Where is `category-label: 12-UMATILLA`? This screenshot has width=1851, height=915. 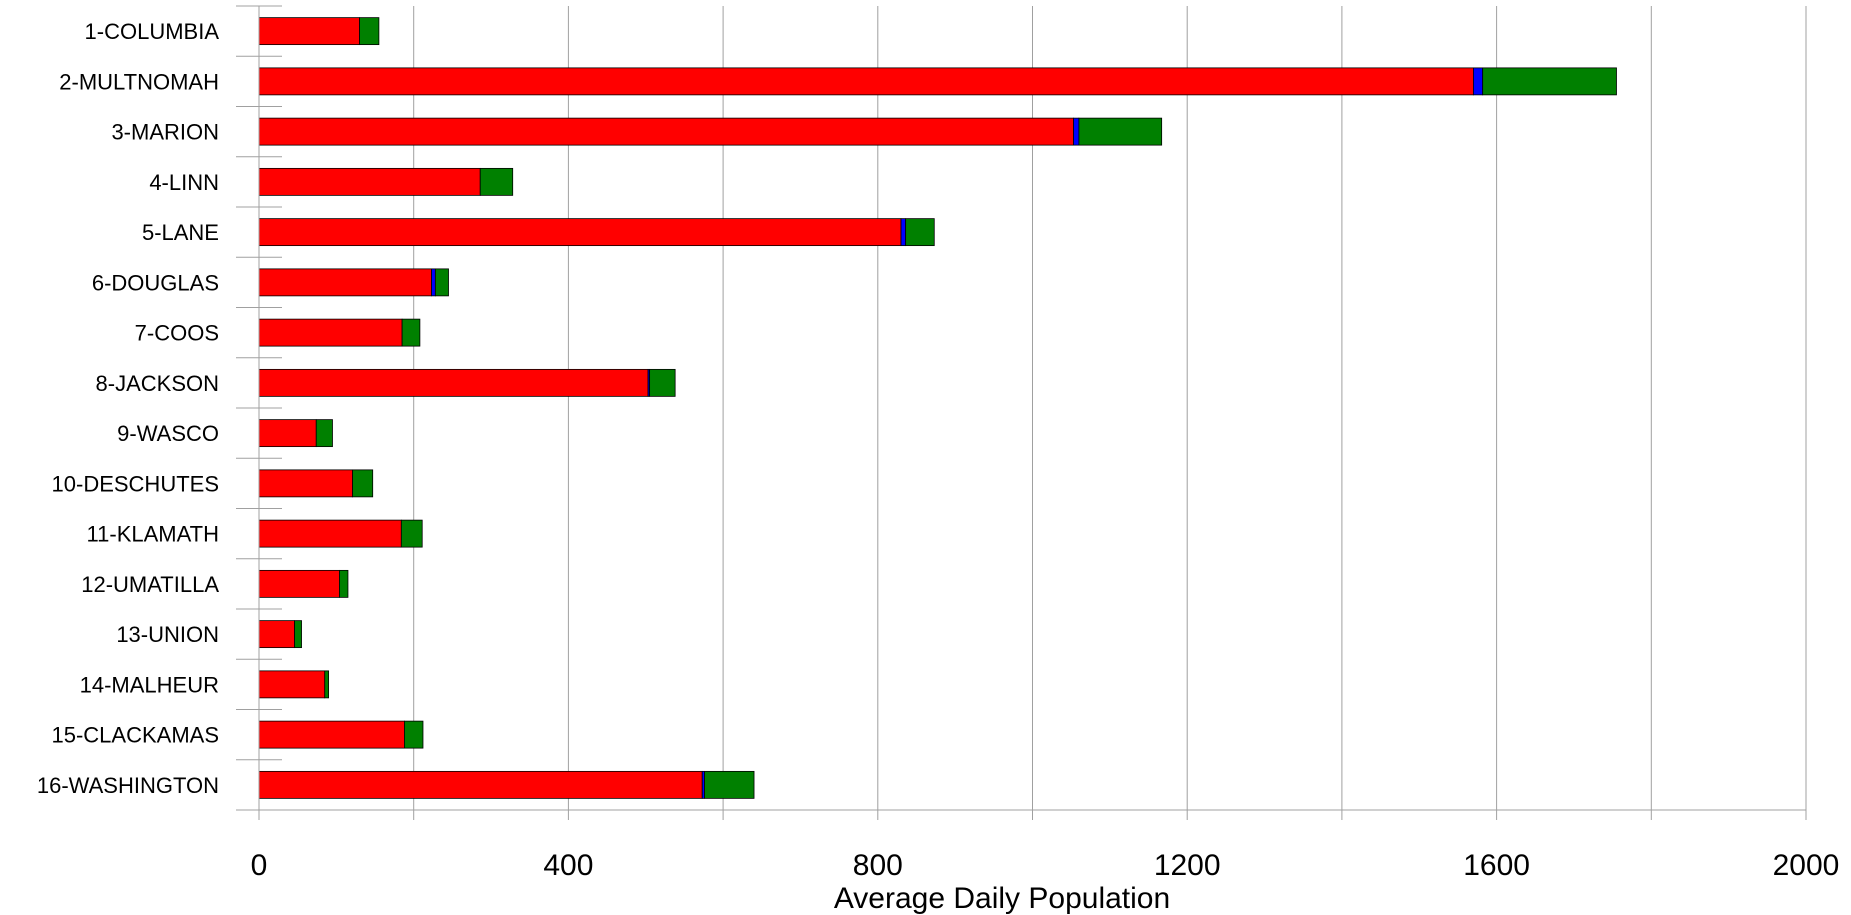 category-label: 12-UMATILLA is located at coordinates (150, 584).